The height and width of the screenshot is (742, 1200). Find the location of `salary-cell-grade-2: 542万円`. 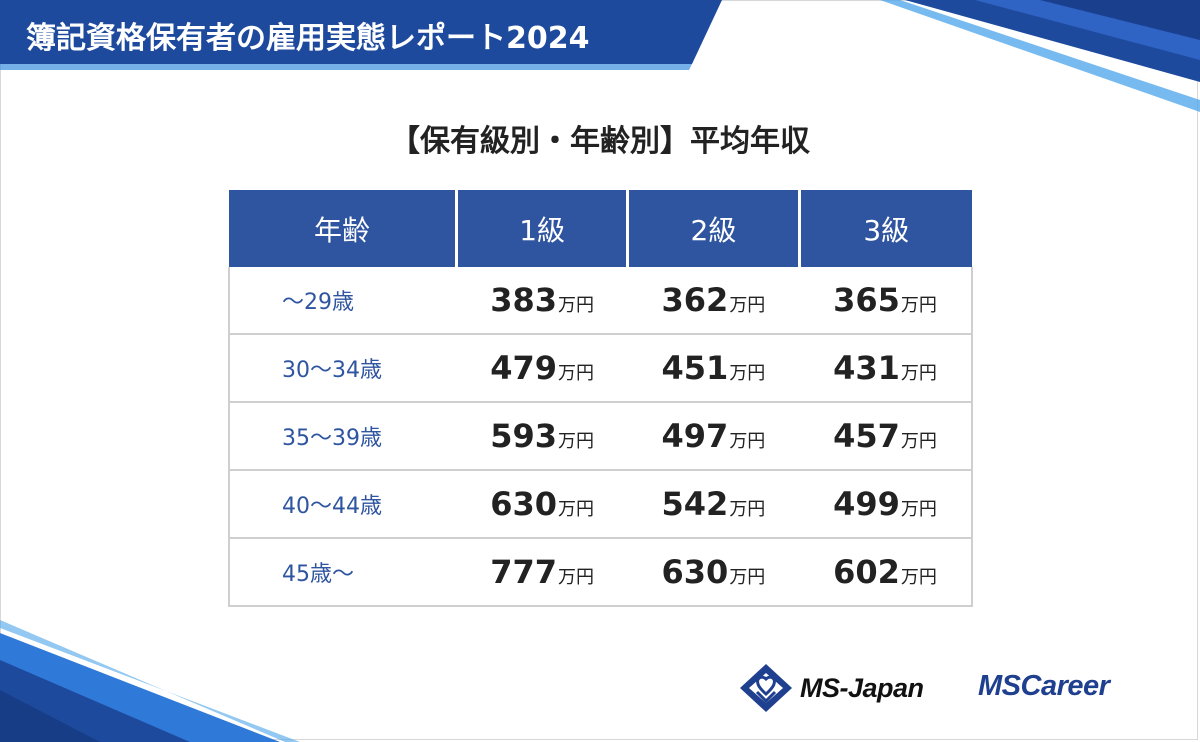

salary-cell-grade-2: 542万円 is located at coordinates (713, 504).